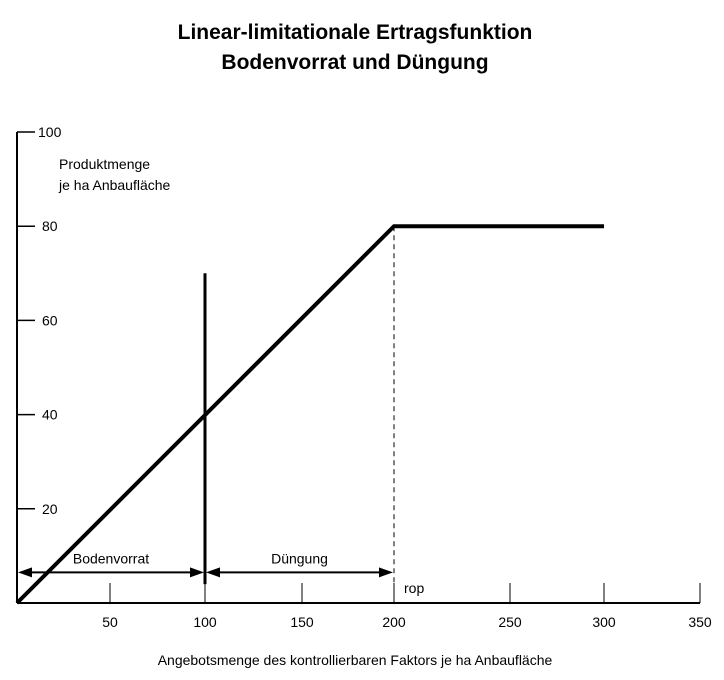 This screenshot has height=680, width=724. I want to click on x-tick-label: 50, so click(110, 622).